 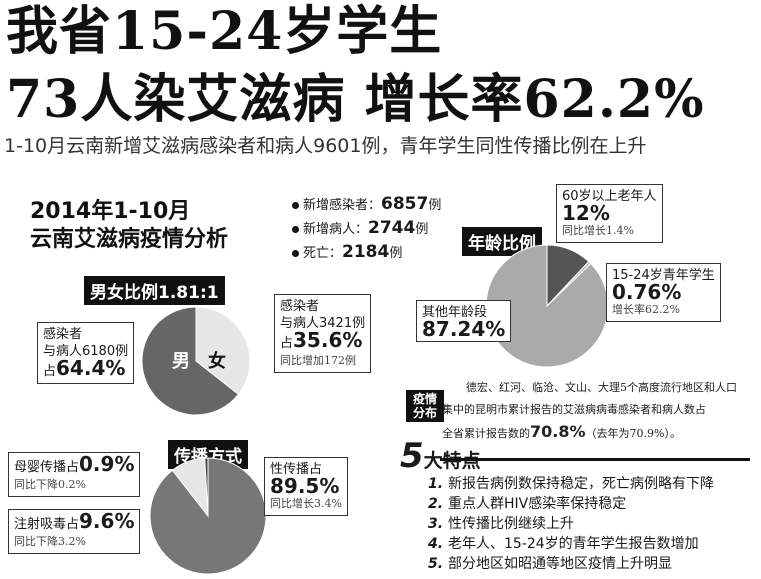 I want to click on pie-slice-mother-infant, so click(x=206, y=487).